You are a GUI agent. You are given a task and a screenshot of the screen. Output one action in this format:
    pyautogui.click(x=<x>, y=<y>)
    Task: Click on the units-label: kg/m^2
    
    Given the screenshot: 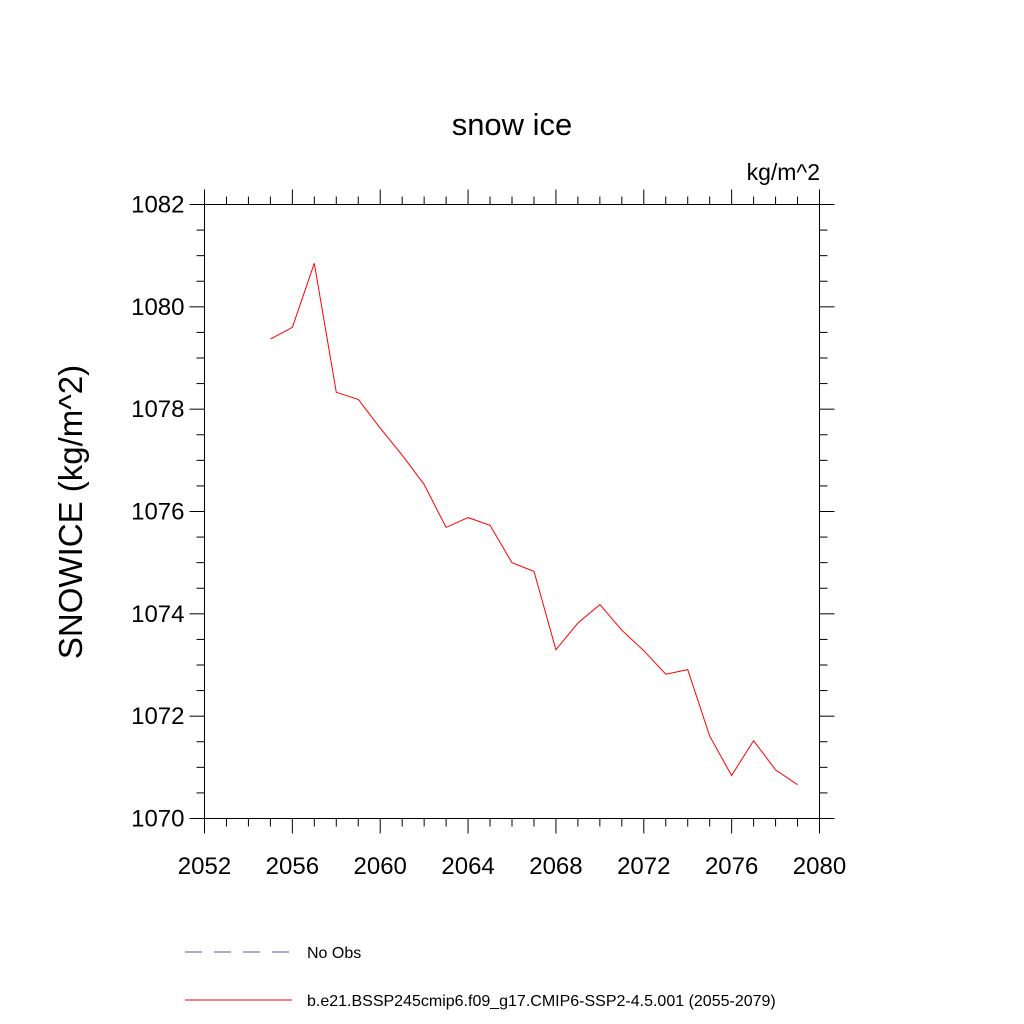 What is the action you would take?
    pyautogui.click(x=783, y=172)
    